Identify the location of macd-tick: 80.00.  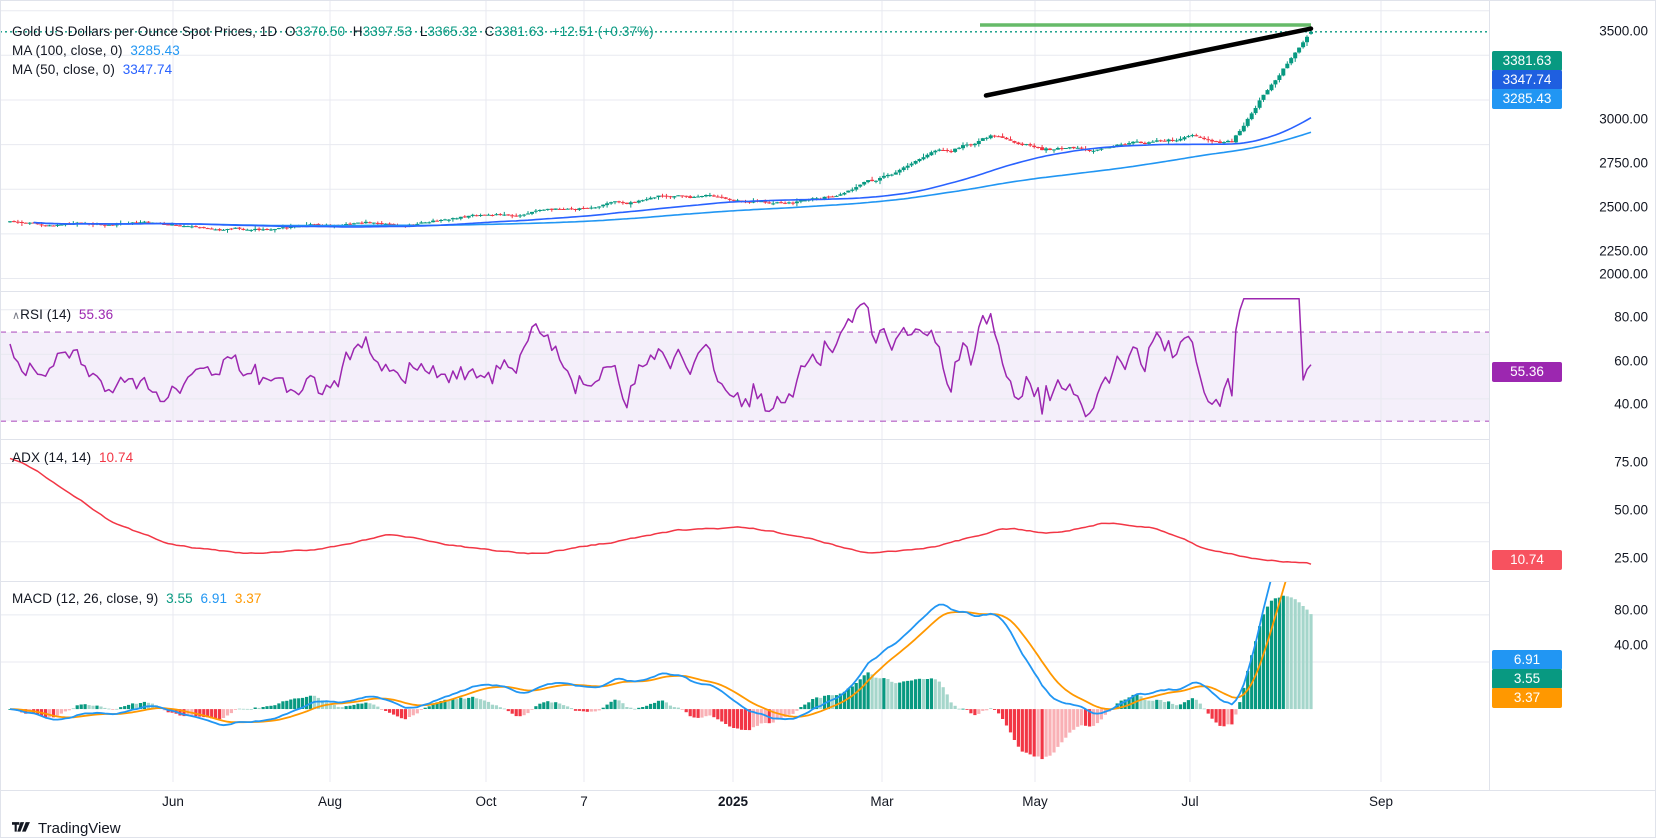
(1631, 610).